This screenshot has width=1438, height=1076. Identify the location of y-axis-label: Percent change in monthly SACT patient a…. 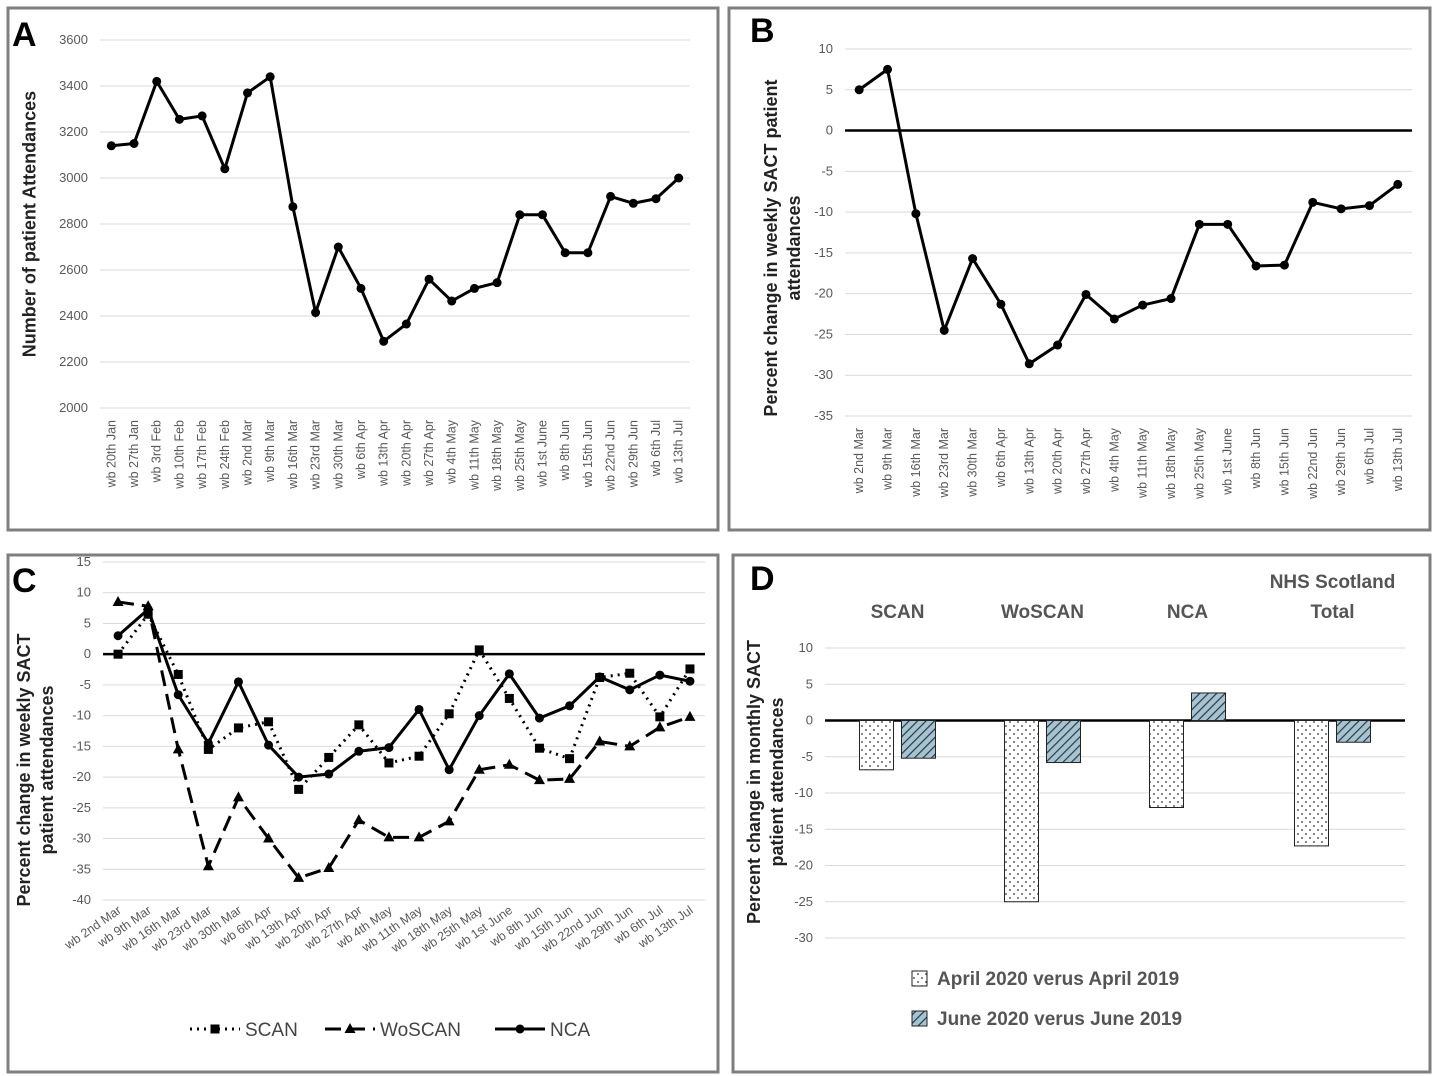
(765, 782).